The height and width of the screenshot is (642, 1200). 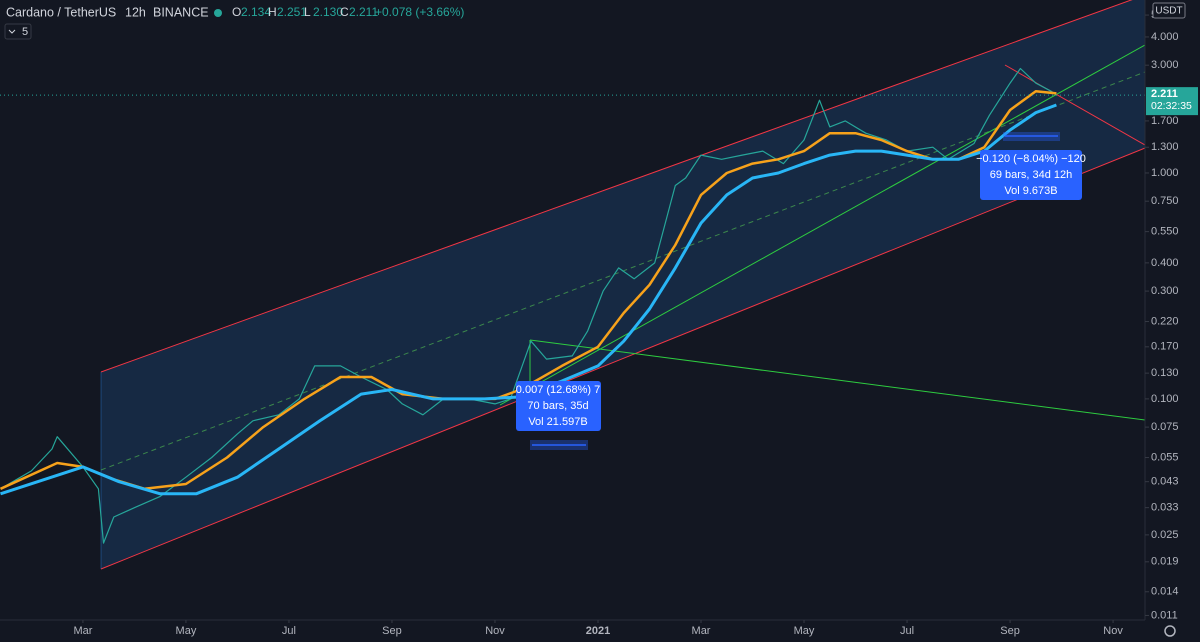 What do you see at coordinates (557, 422) in the screenshot?
I see `measure-text: Vol 21.597B` at bounding box center [557, 422].